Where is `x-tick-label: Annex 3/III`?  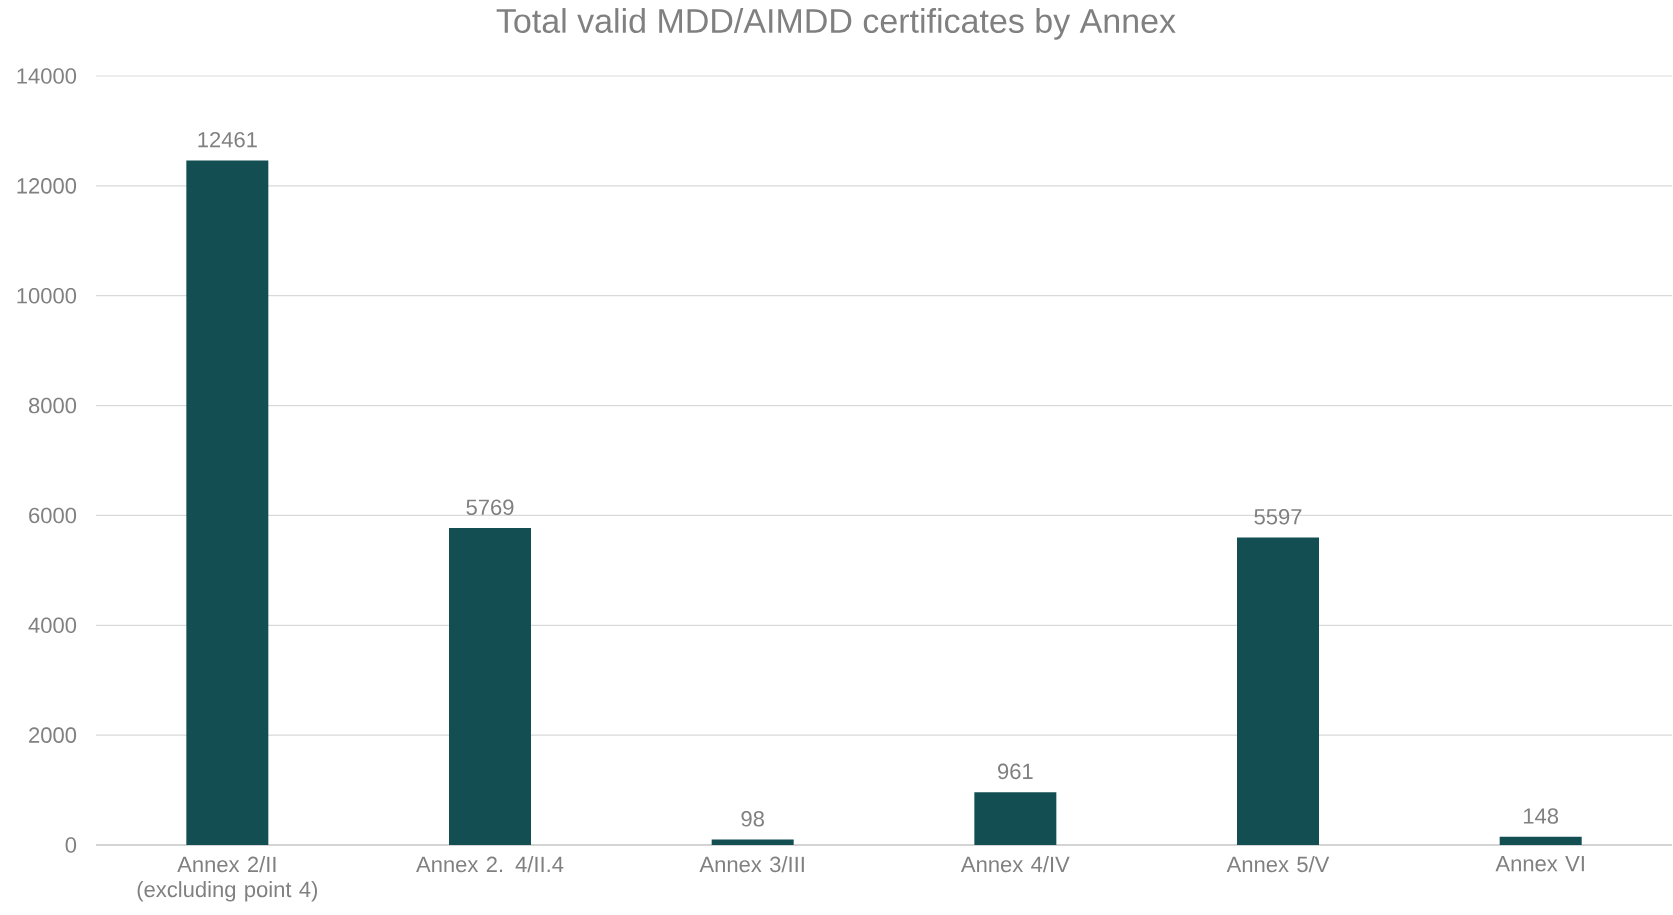 x-tick-label: Annex 3/III is located at coordinates (751, 864).